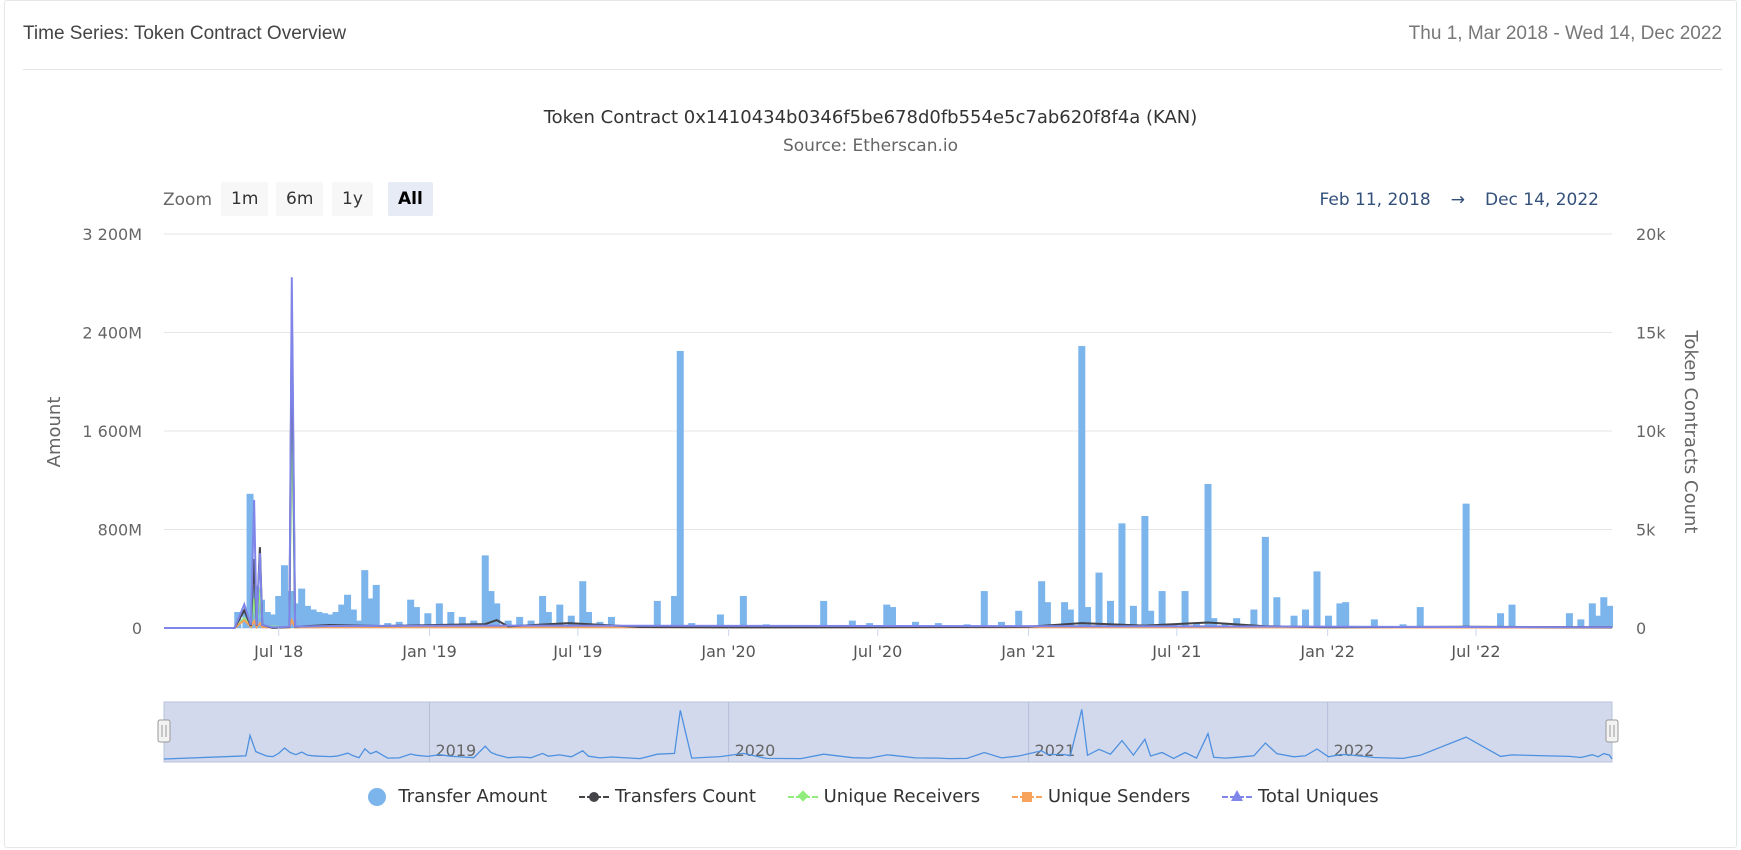 Image resolution: width=1741 pixels, height=850 pixels. Describe the element at coordinates (1300, 796) in the screenshot. I see `legend-item-total-uniques: Total Uniques` at that location.